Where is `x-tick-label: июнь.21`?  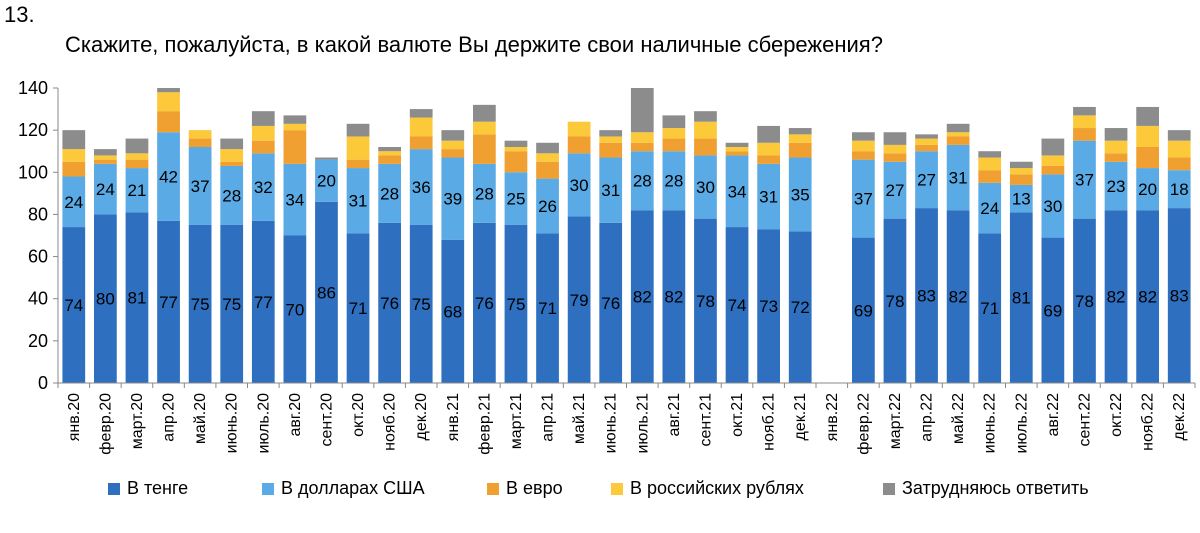
x-tick-label: июнь.21 is located at coordinates (611, 423).